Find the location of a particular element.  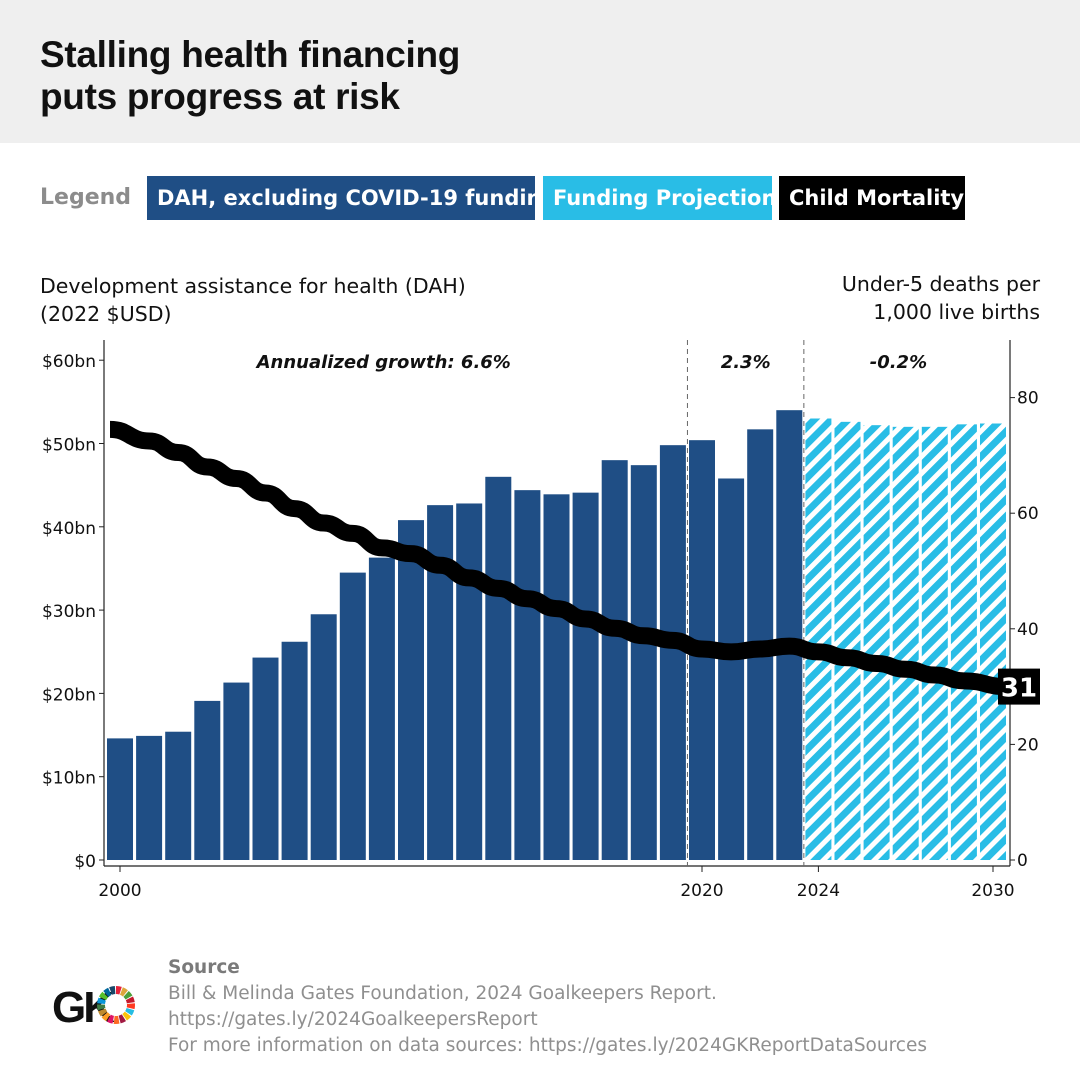

left-axis-title-line-1: Development assistance for health (DAH) is located at coordinates (253, 286).